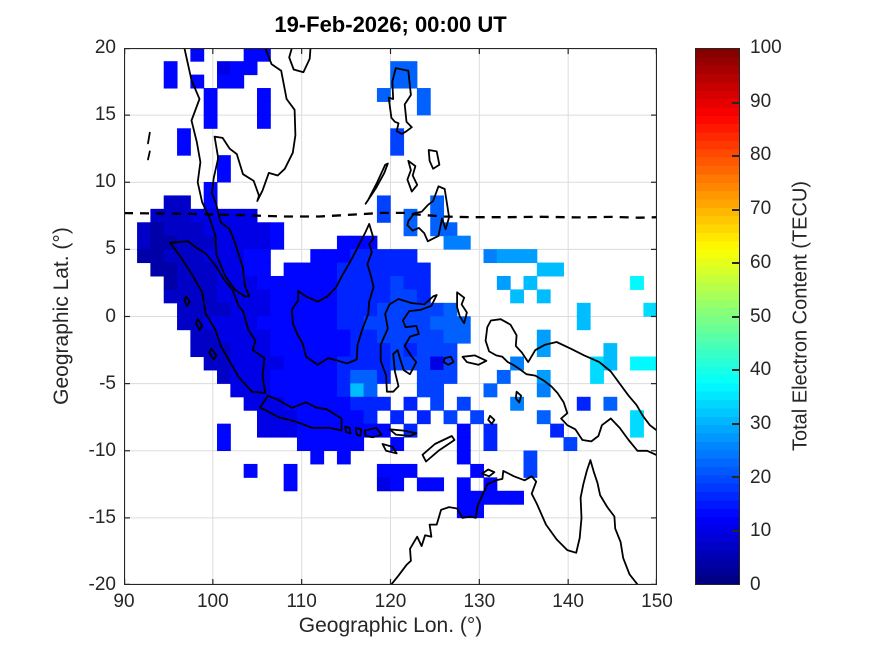 The height and width of the screenshot is (656, 875). Describe the element at coordinates (761, 370) in the screenshot. I see `colorbar-tick-label: 40` at that location.